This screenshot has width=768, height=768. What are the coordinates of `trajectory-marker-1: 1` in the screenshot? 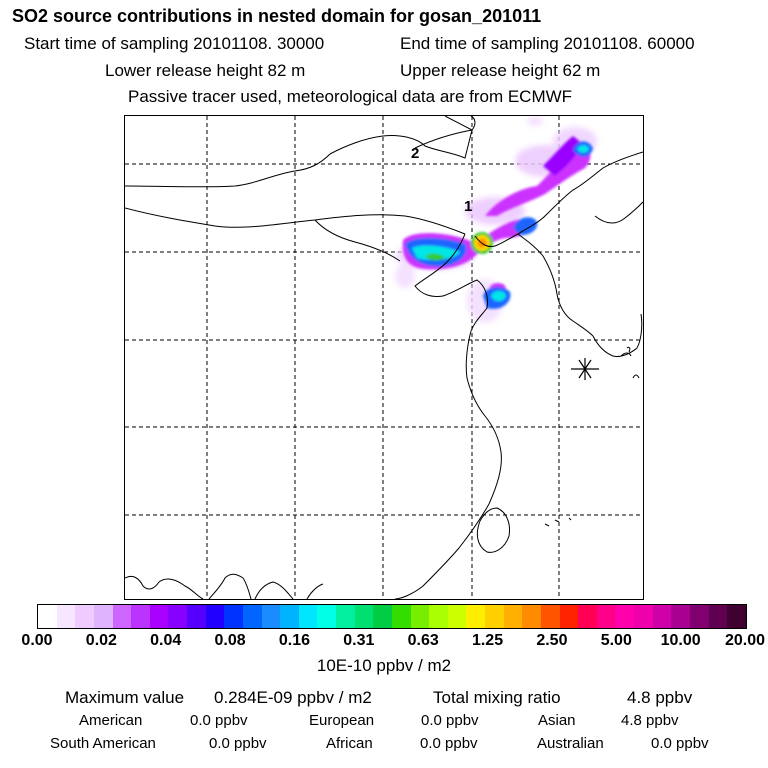 It's located at (468, 206).